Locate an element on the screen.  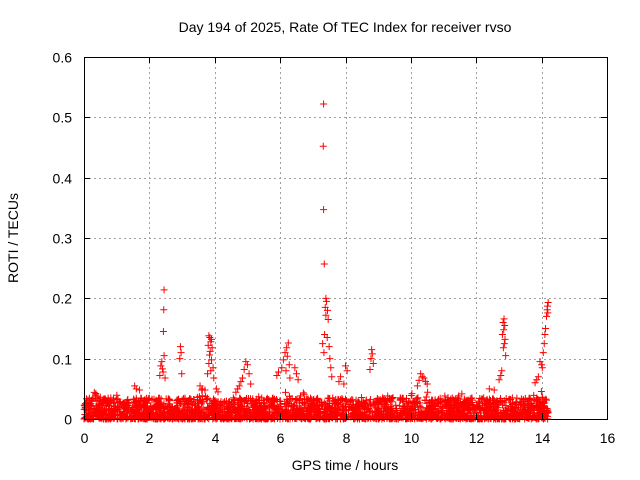
x-axis-label: GPS time / hours is located at coordinates (345, 465).